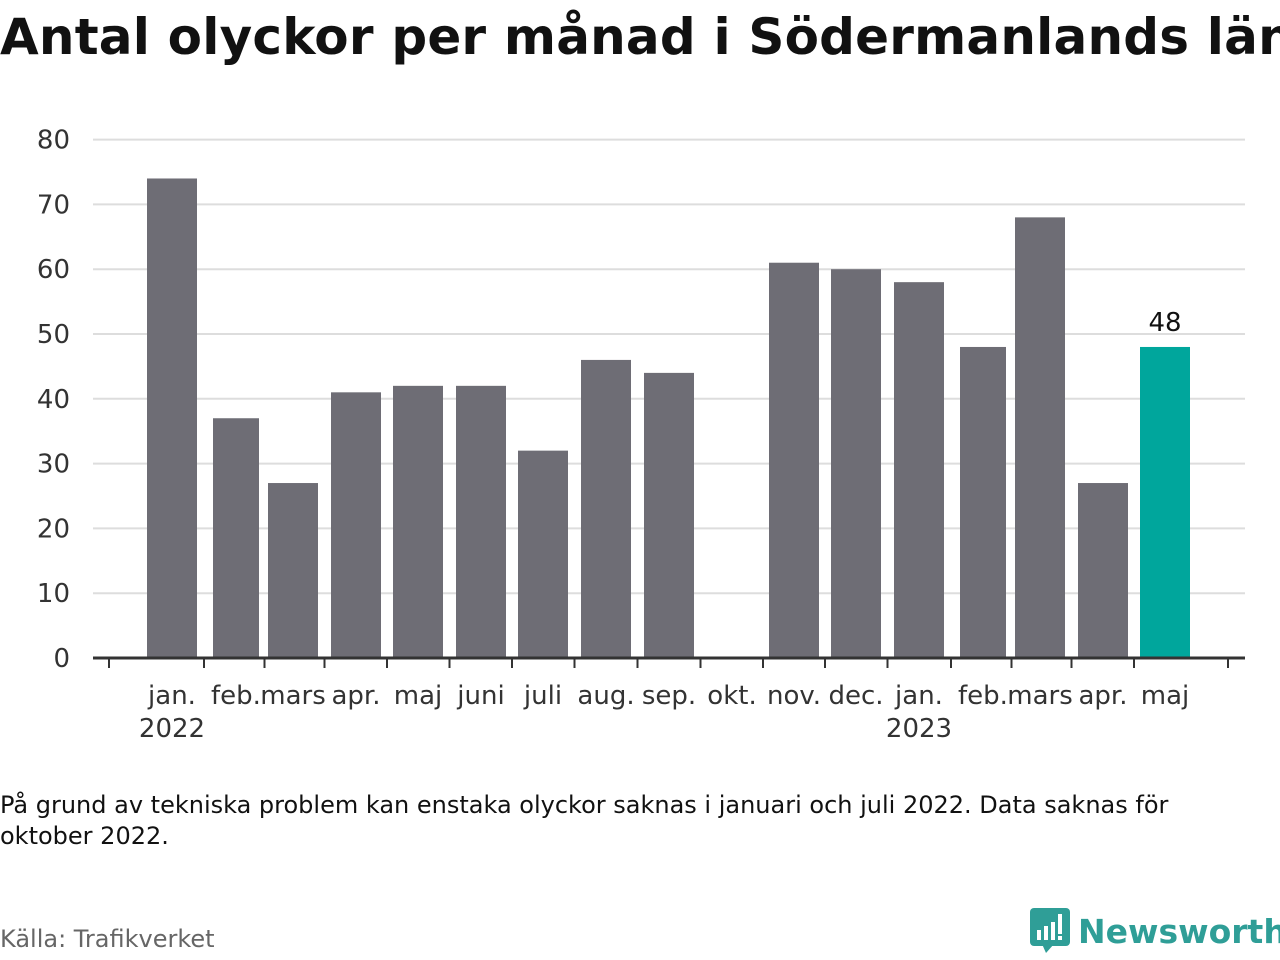  Describe the element at coordinates (542, 696) in the screenshot. I see `x-tick-label: juli` at that location.